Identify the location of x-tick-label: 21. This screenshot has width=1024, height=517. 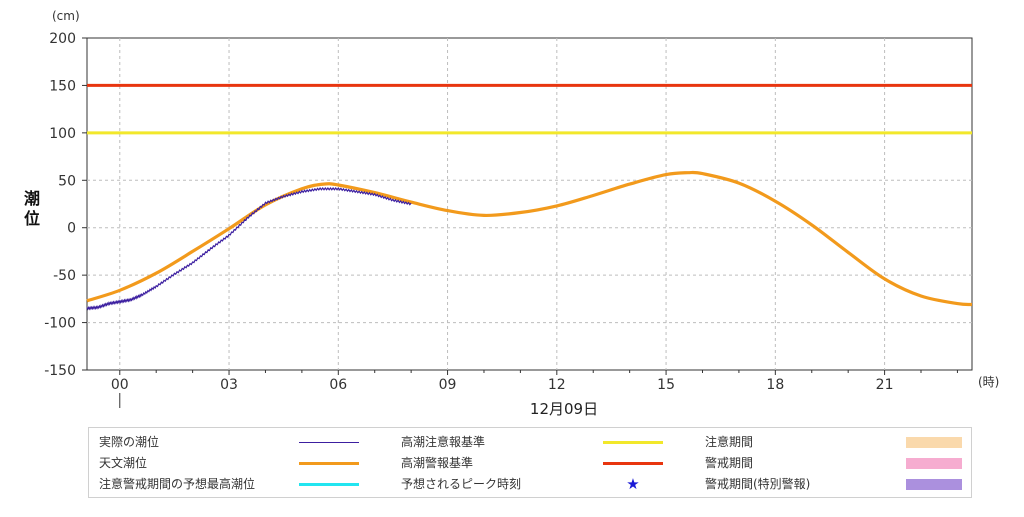
(885, 385).